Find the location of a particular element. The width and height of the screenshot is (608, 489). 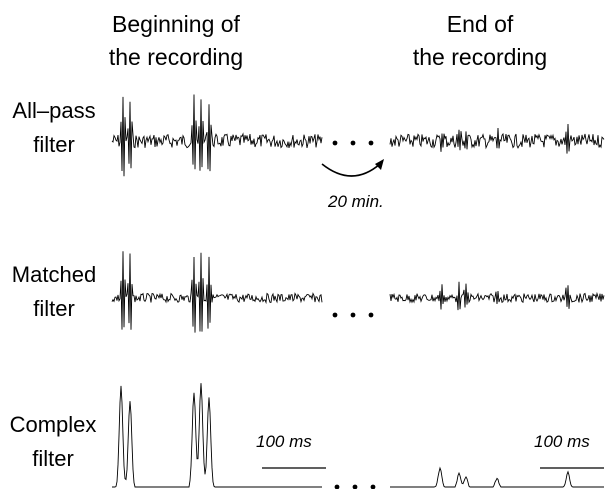

row-label-complex-line1: Complex is located at coordinates (53, 425).